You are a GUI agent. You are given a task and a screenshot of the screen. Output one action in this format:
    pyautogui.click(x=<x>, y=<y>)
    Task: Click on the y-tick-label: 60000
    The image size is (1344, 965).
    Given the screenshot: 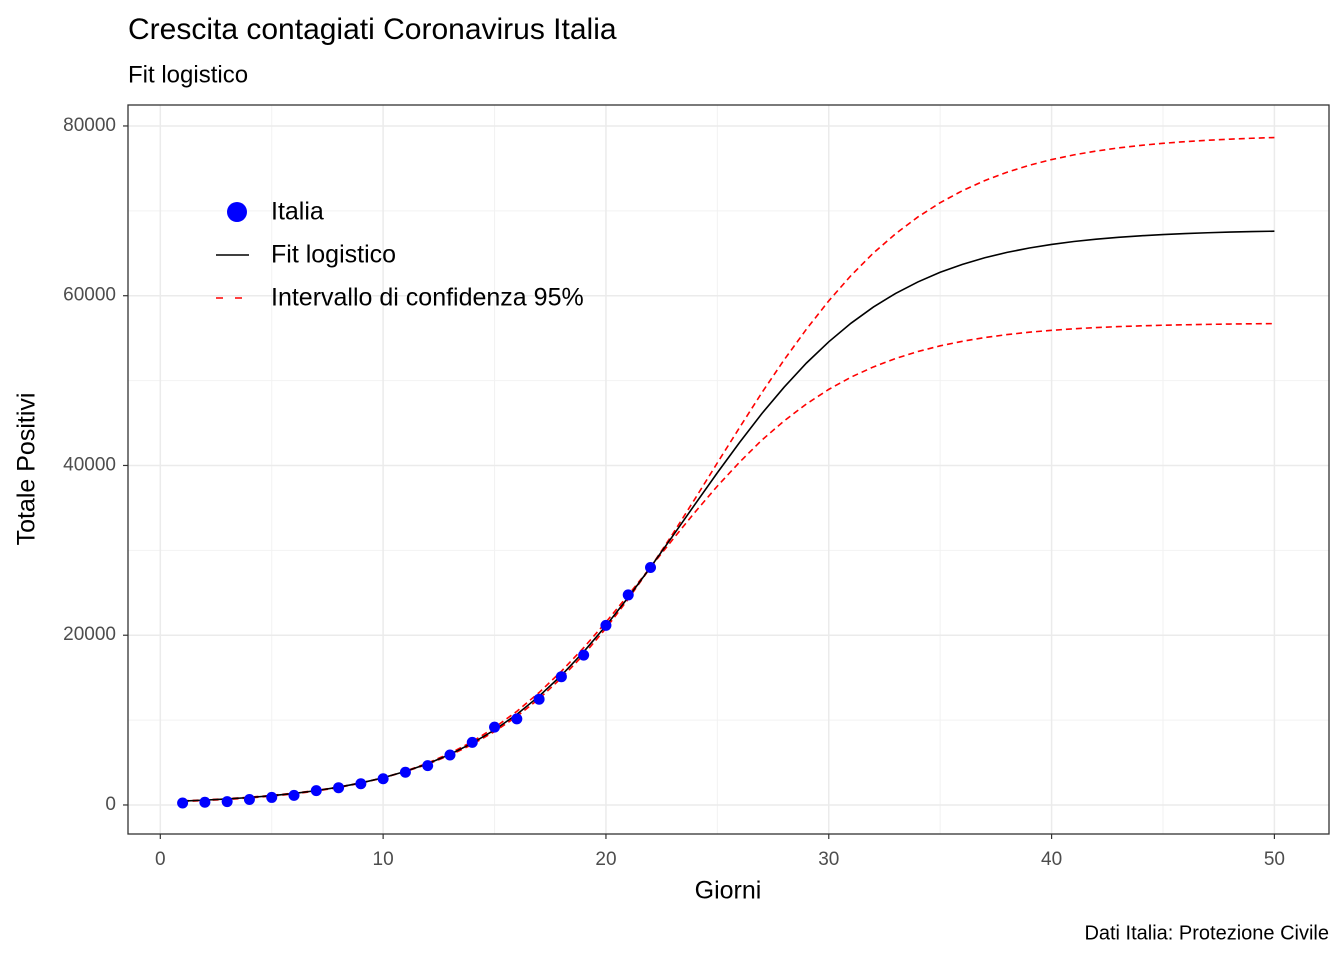 What is the action you would take?
    pyautogui.click(x=89, y=295)
    